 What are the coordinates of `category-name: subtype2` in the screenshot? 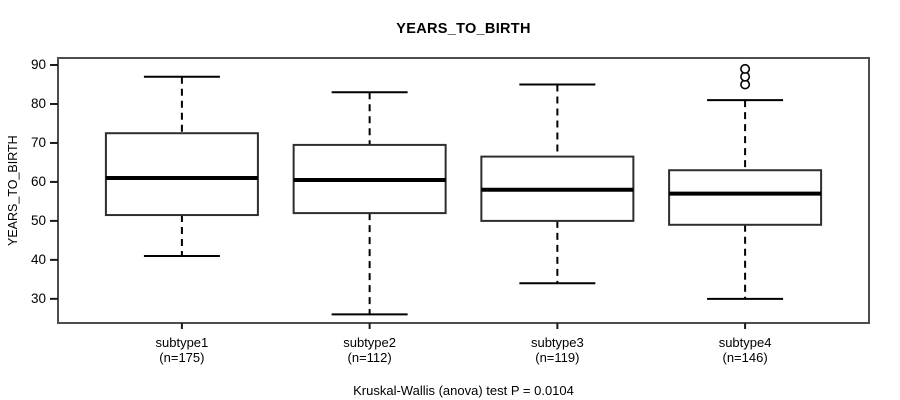 It's located at (369, 342).